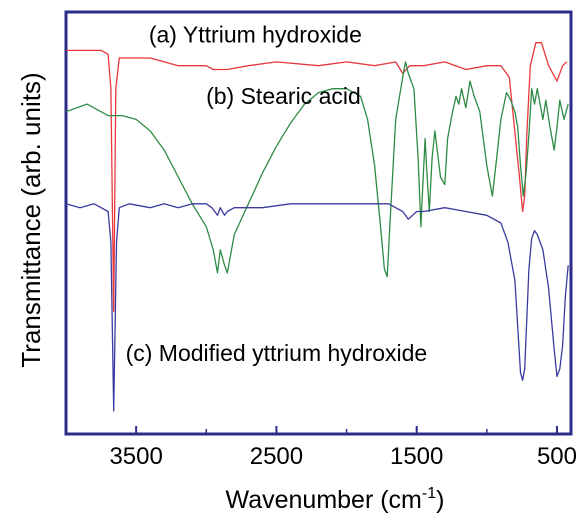 The height and width of the screenshot is (519, 585). What do you see at coordinates (283, 96) in the screenshot?
I see `series-annotation-1: (b) Stearic acid` at bounding box center [283, 96].